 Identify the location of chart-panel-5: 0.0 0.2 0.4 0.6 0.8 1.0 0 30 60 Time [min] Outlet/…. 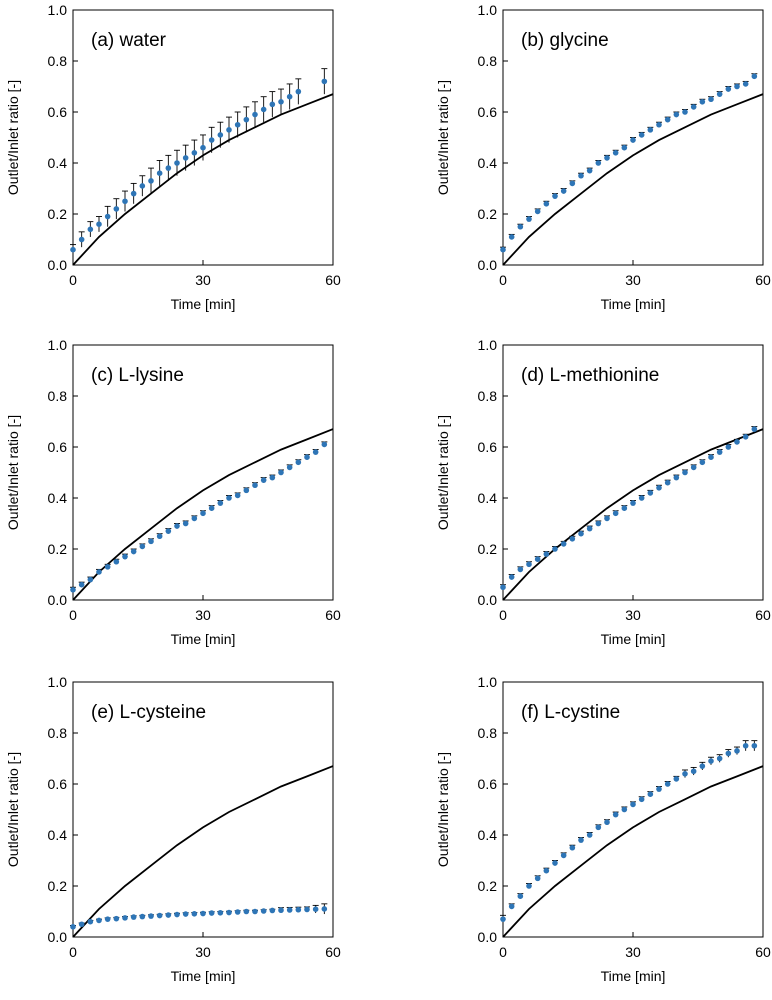
(603, 829).